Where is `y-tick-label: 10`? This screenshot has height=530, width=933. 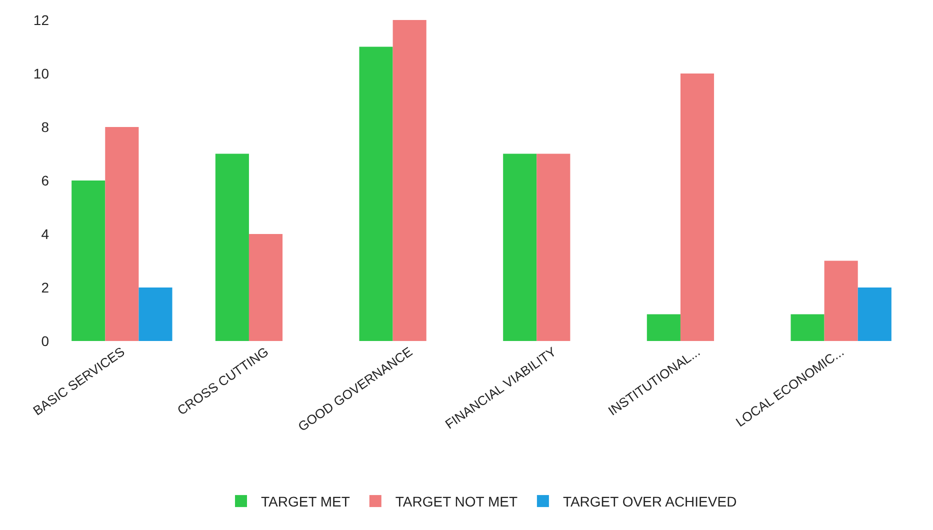
y-tick-label: 10 is located at coordinates (41, 73).